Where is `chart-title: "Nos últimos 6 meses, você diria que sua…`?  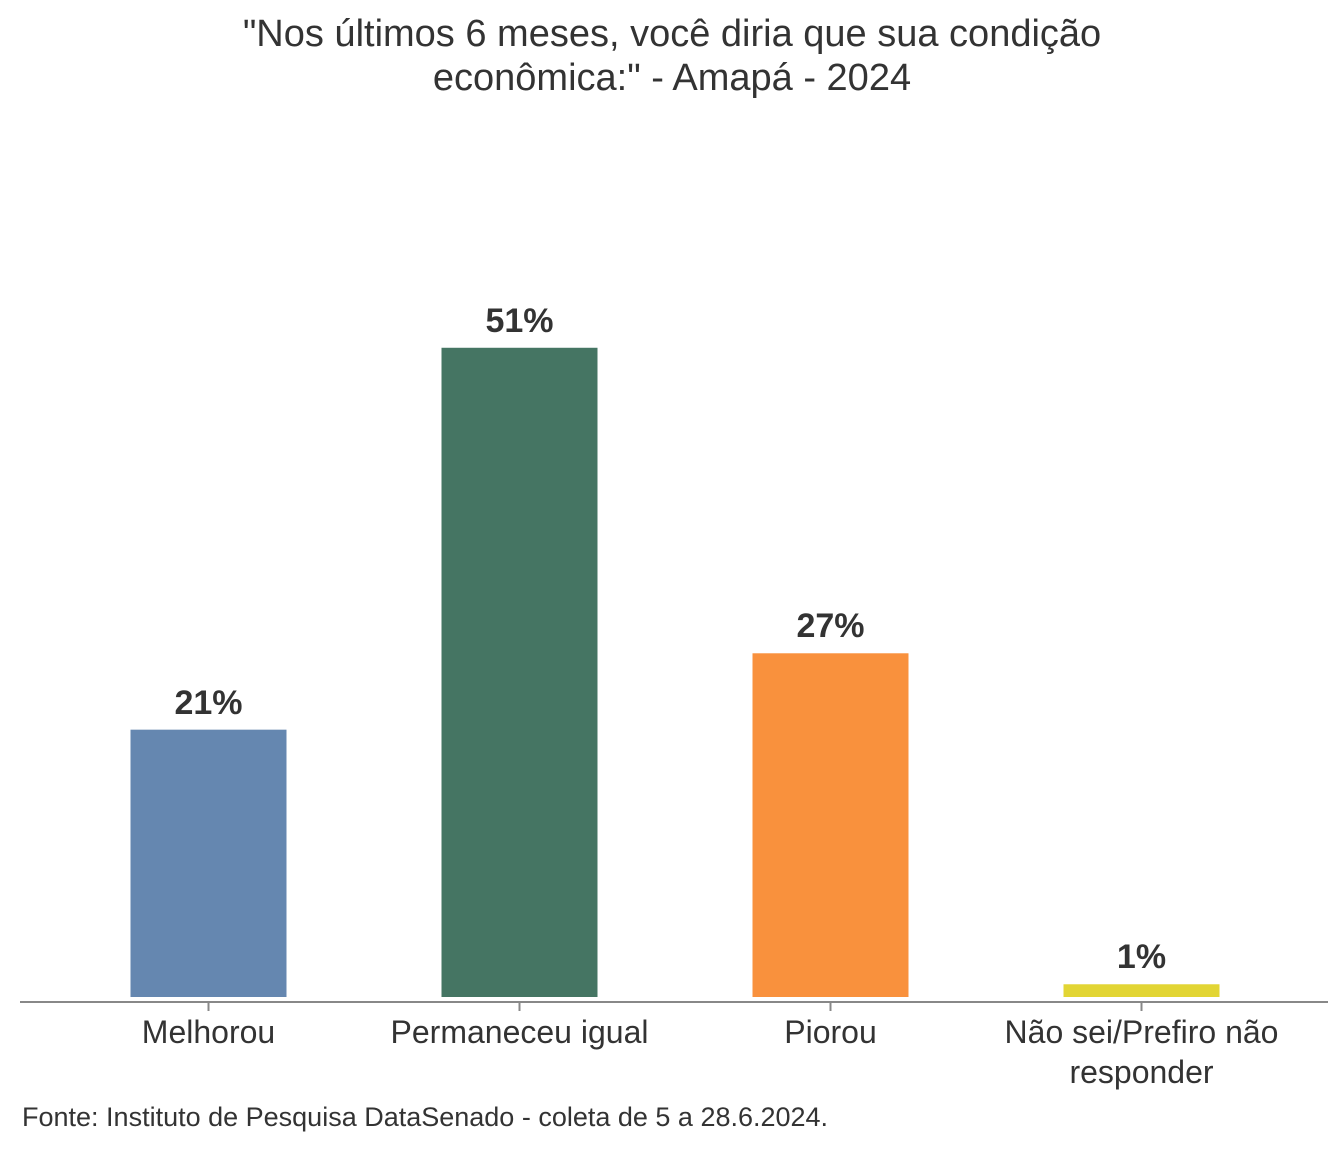 chart-title: "Nos últimos 6 meses, você diria que sua… is located at coordinates (672, 56).